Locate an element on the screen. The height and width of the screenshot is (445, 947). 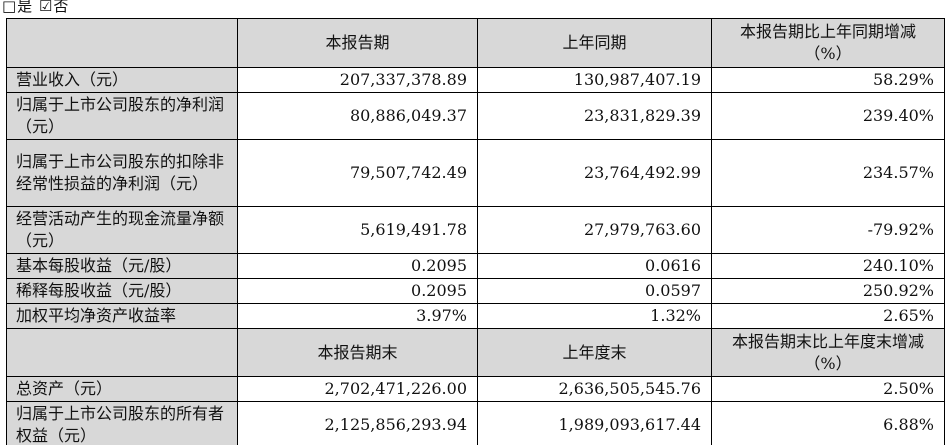
row-label: 归属于上市公司股东的净利润（元） is located at coordinates (122, 116).